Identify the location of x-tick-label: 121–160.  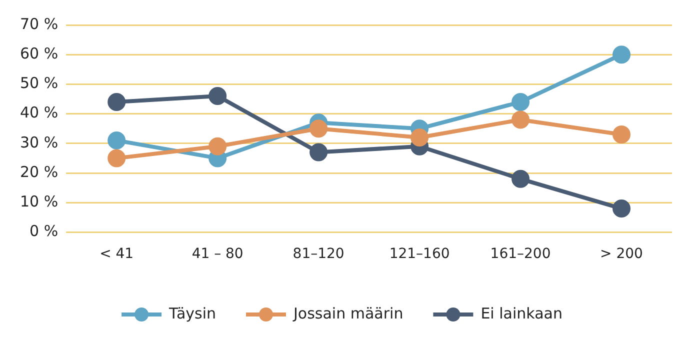
(419, 254).